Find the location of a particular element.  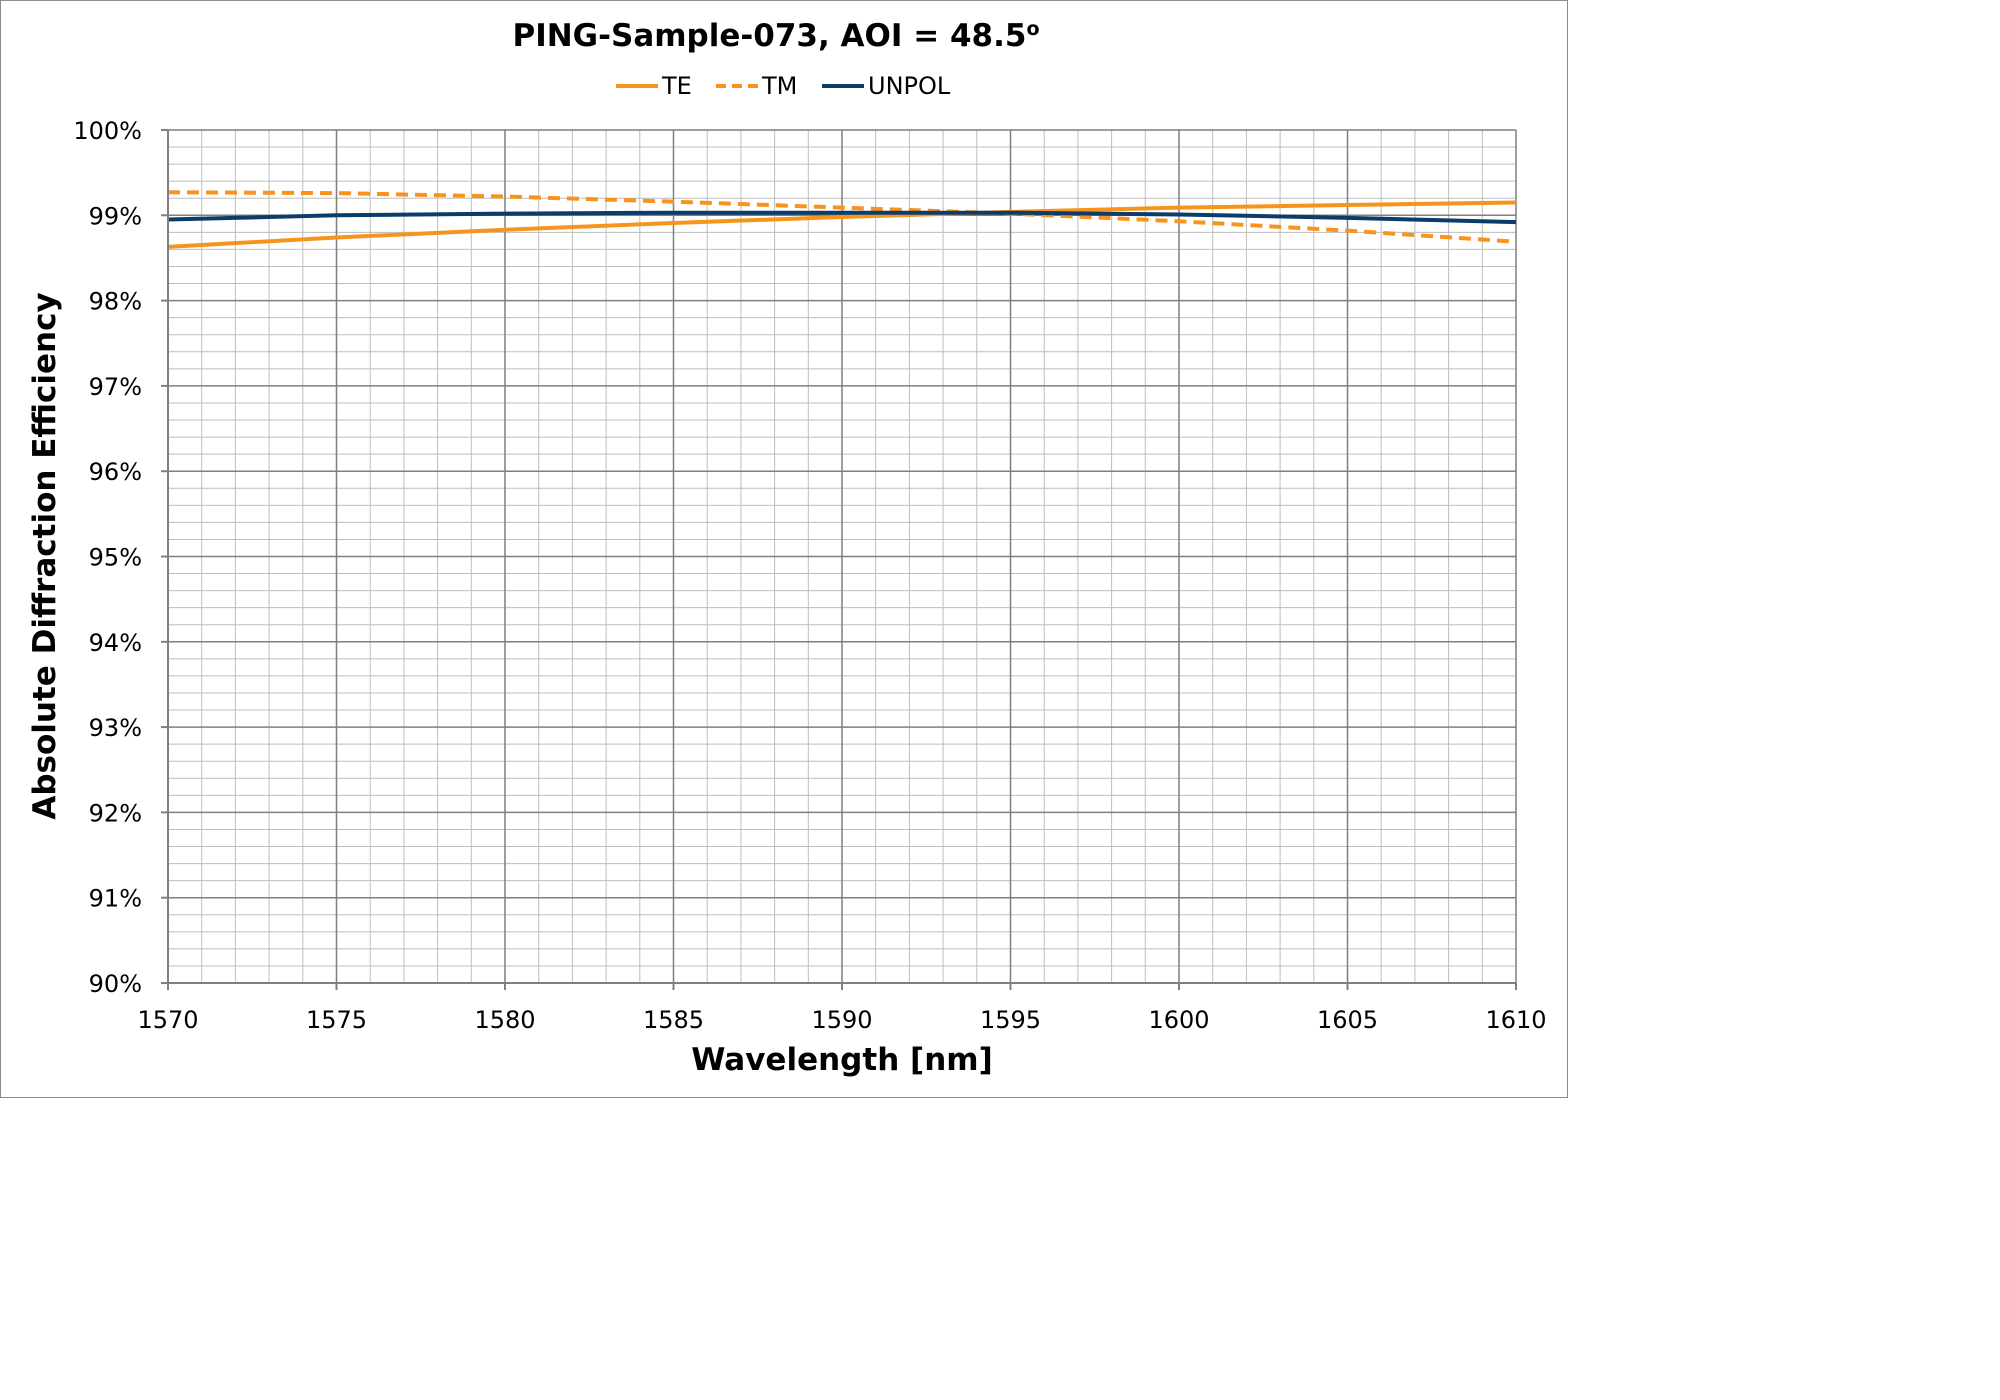

y-tick-label: 91% is located at coordinates (115, 899).